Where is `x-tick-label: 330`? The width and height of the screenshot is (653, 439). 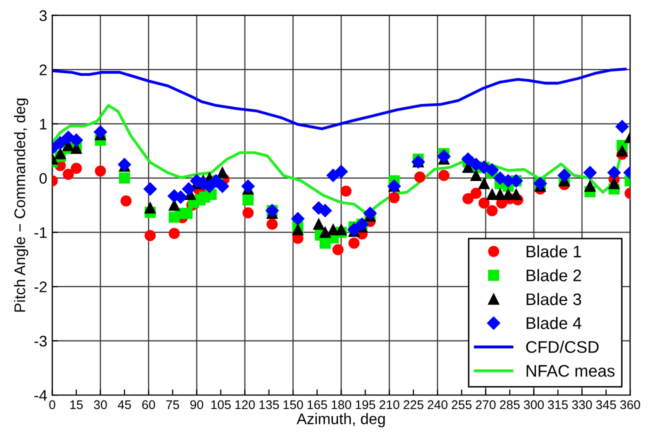 x-tick-label: 330 is located at coordinates (582, 405).